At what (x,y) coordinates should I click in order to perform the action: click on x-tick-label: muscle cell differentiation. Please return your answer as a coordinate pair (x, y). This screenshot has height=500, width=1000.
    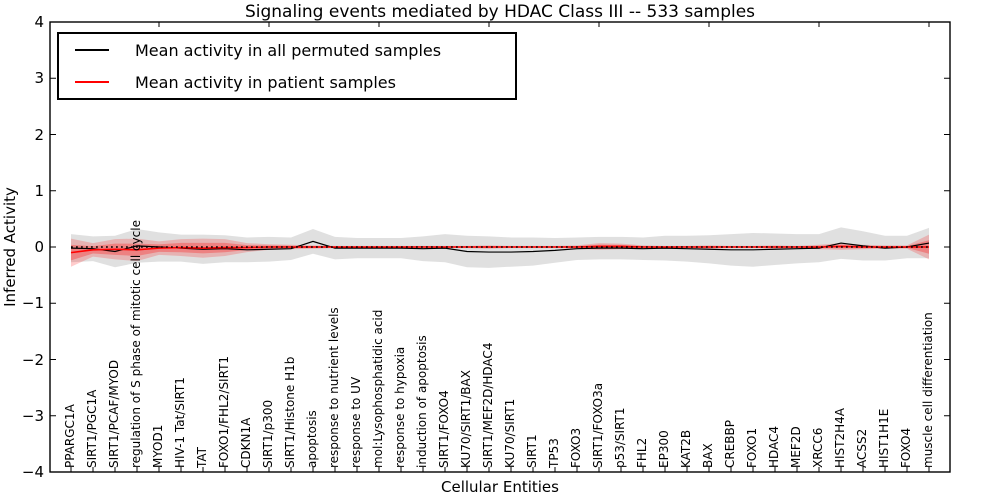
    Looking at the image, I should click on (928, 390).